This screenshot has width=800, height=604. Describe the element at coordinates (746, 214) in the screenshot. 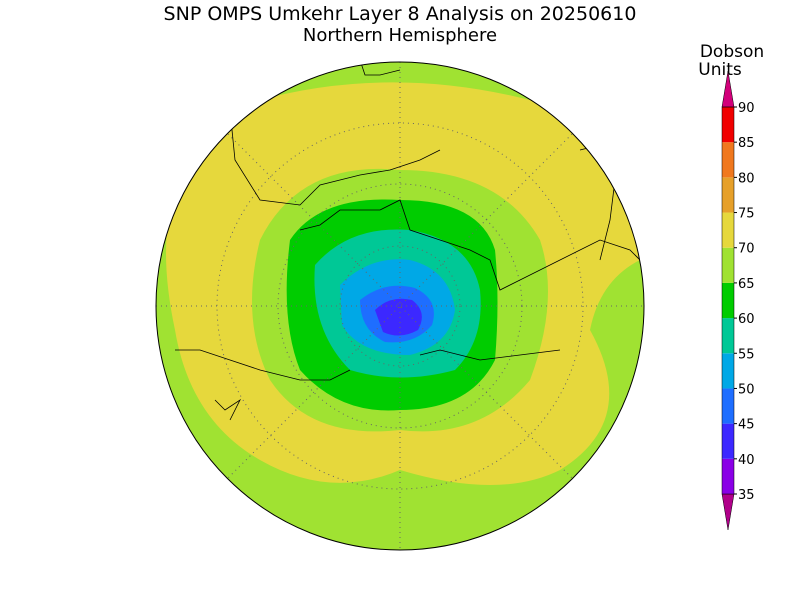

I see `colorbar-tick-label: 75` at that location.